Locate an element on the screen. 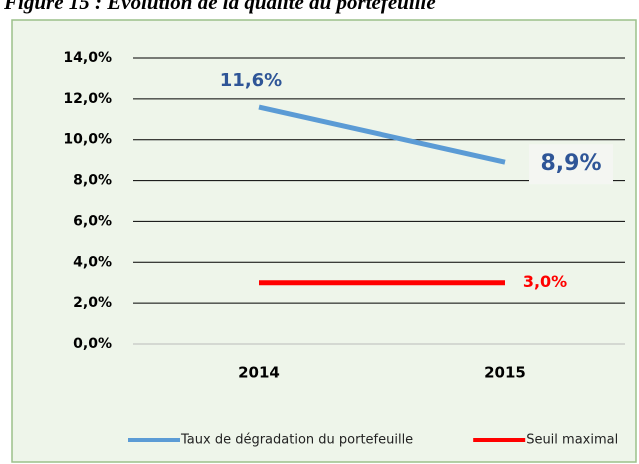 The width and height of the screenshot is (639, 464). legend-label: Seuil maximal is located at coordinates (572, 440).